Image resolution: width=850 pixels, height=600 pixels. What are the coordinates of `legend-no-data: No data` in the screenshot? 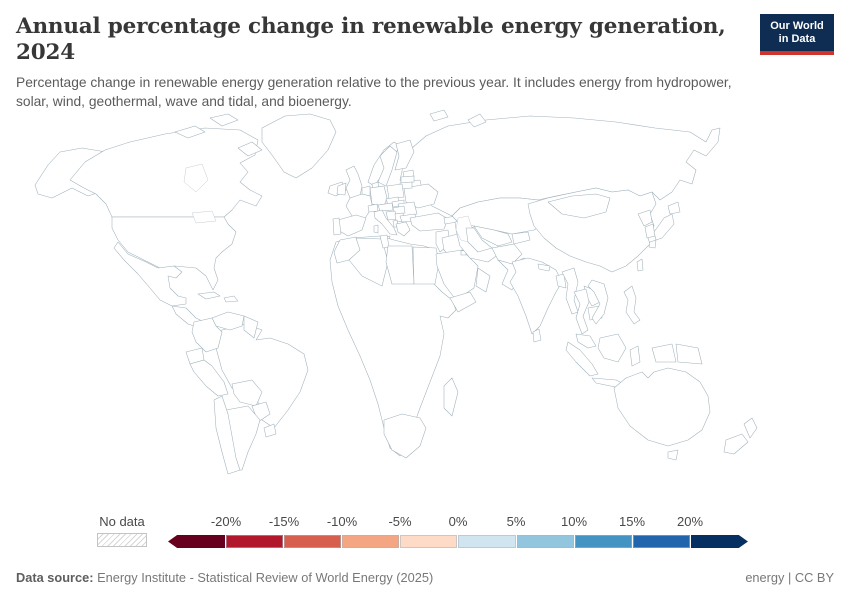 It's located at (122, 530).